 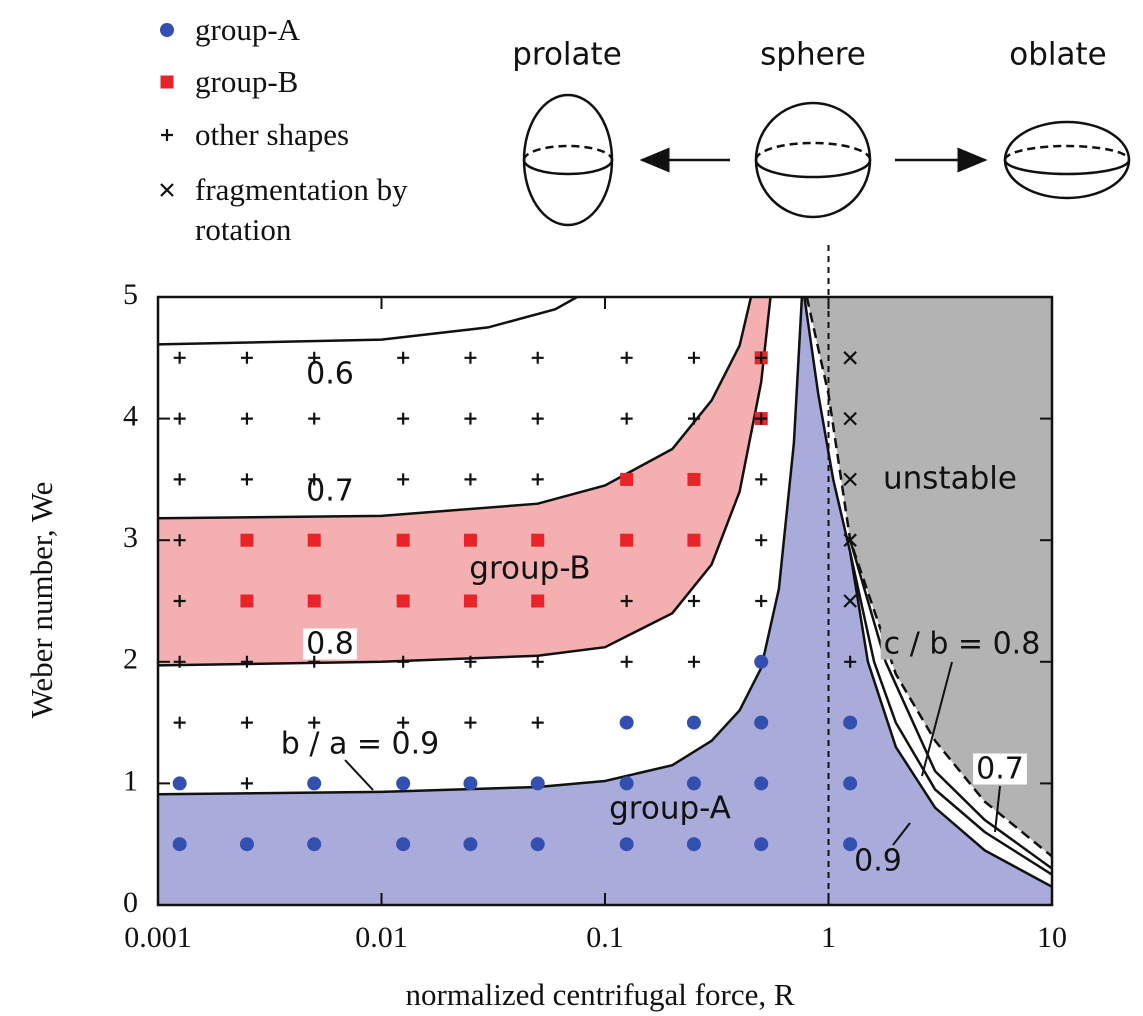 I want to click on y-tick-label: 2, so click(x=130, y=659).